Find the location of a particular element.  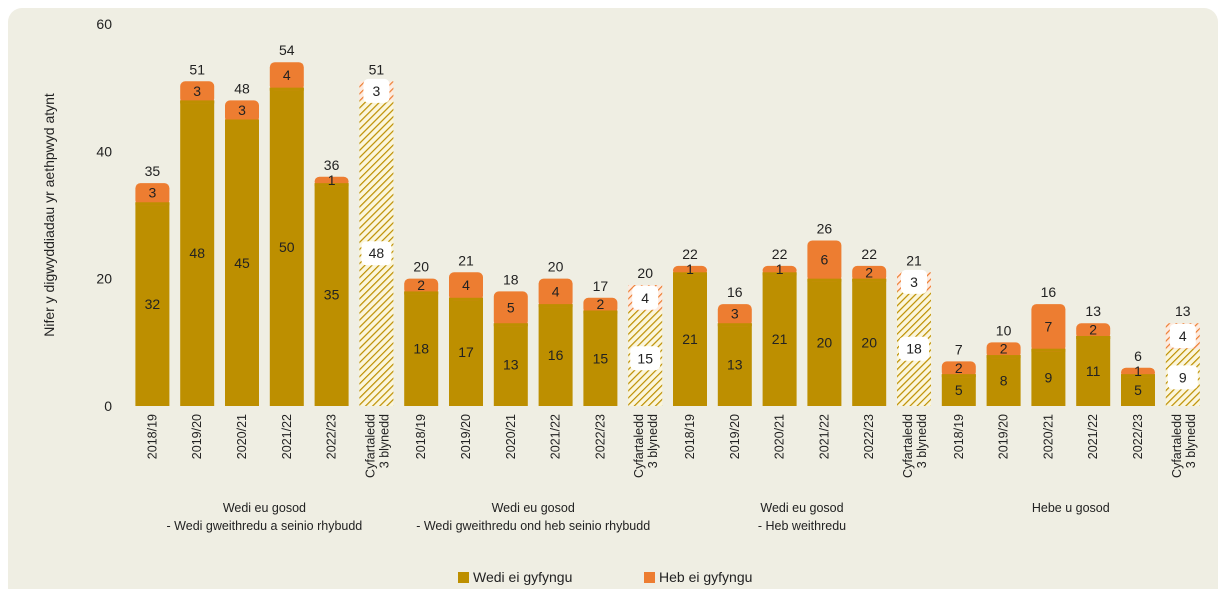

value-label-contained: 13 is located at coordinates (735, 365).